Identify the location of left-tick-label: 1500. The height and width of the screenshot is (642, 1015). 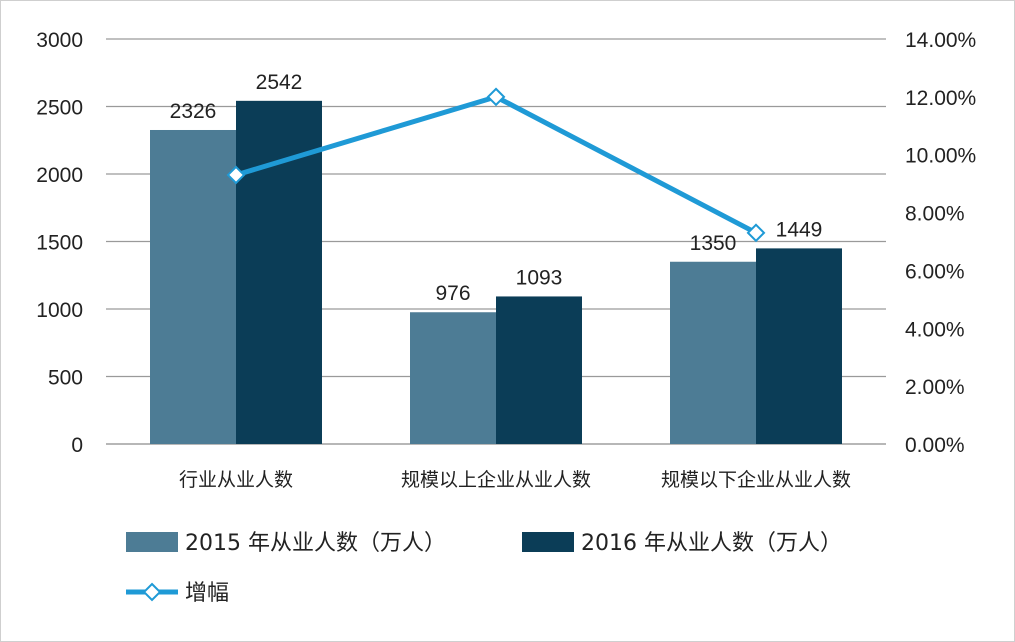
(59, 243).